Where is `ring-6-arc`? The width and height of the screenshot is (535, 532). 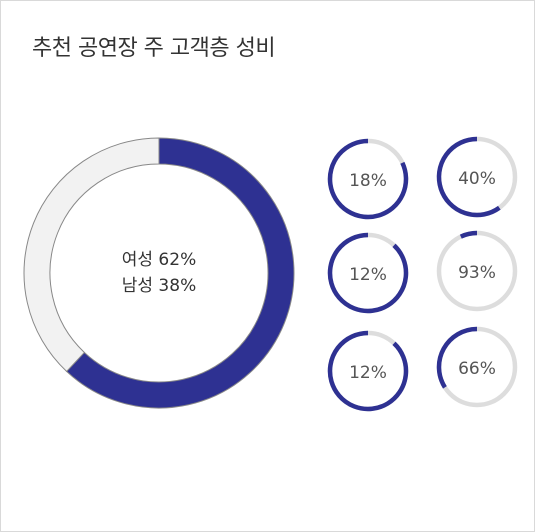
ring-6-arc is located at coordinates (457, 357).